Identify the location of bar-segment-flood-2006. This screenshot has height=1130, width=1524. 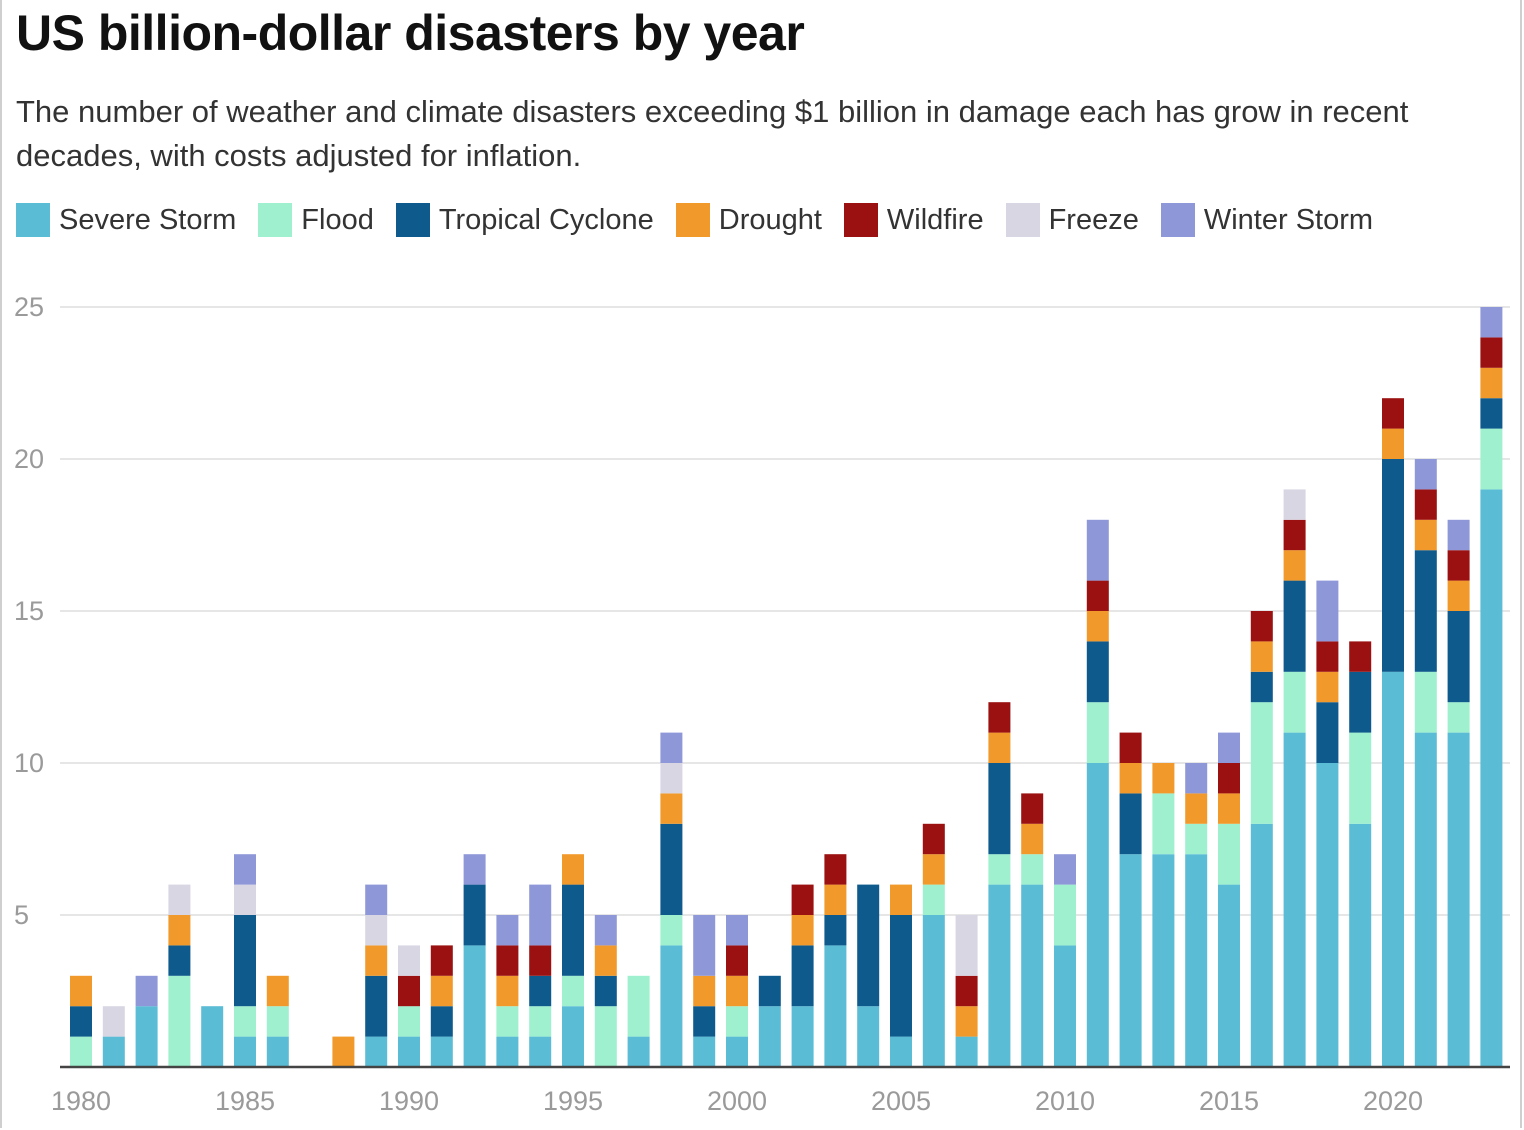
(933, 899).